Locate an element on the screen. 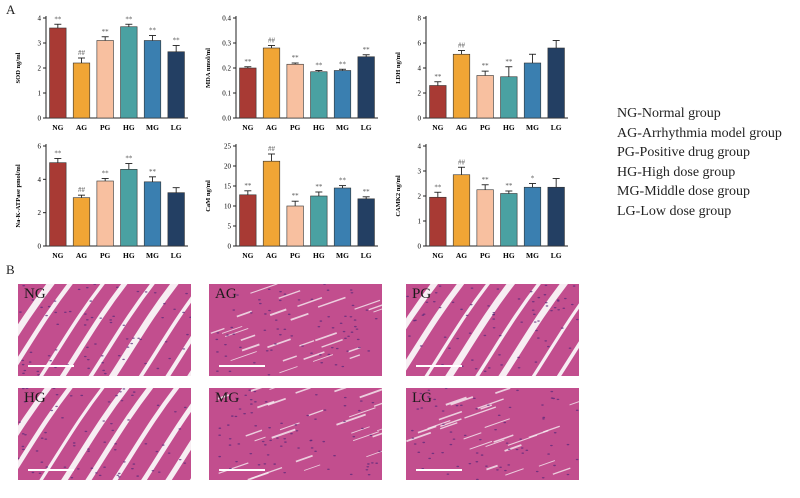  bar-ag is located at coordinates (461, 86).